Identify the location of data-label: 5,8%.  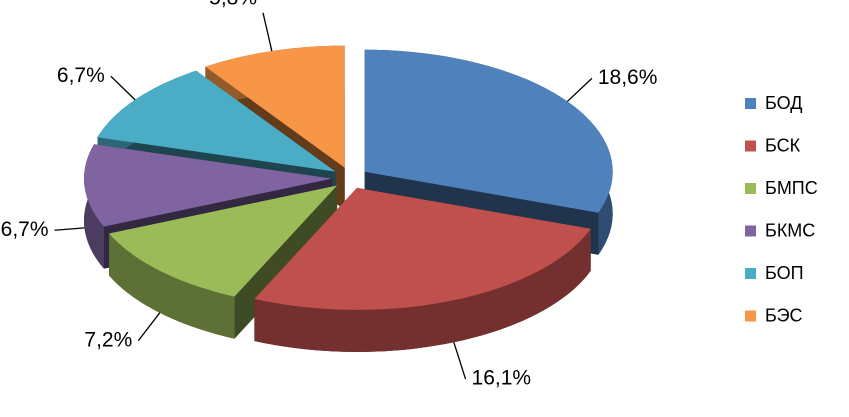
(233, 4).